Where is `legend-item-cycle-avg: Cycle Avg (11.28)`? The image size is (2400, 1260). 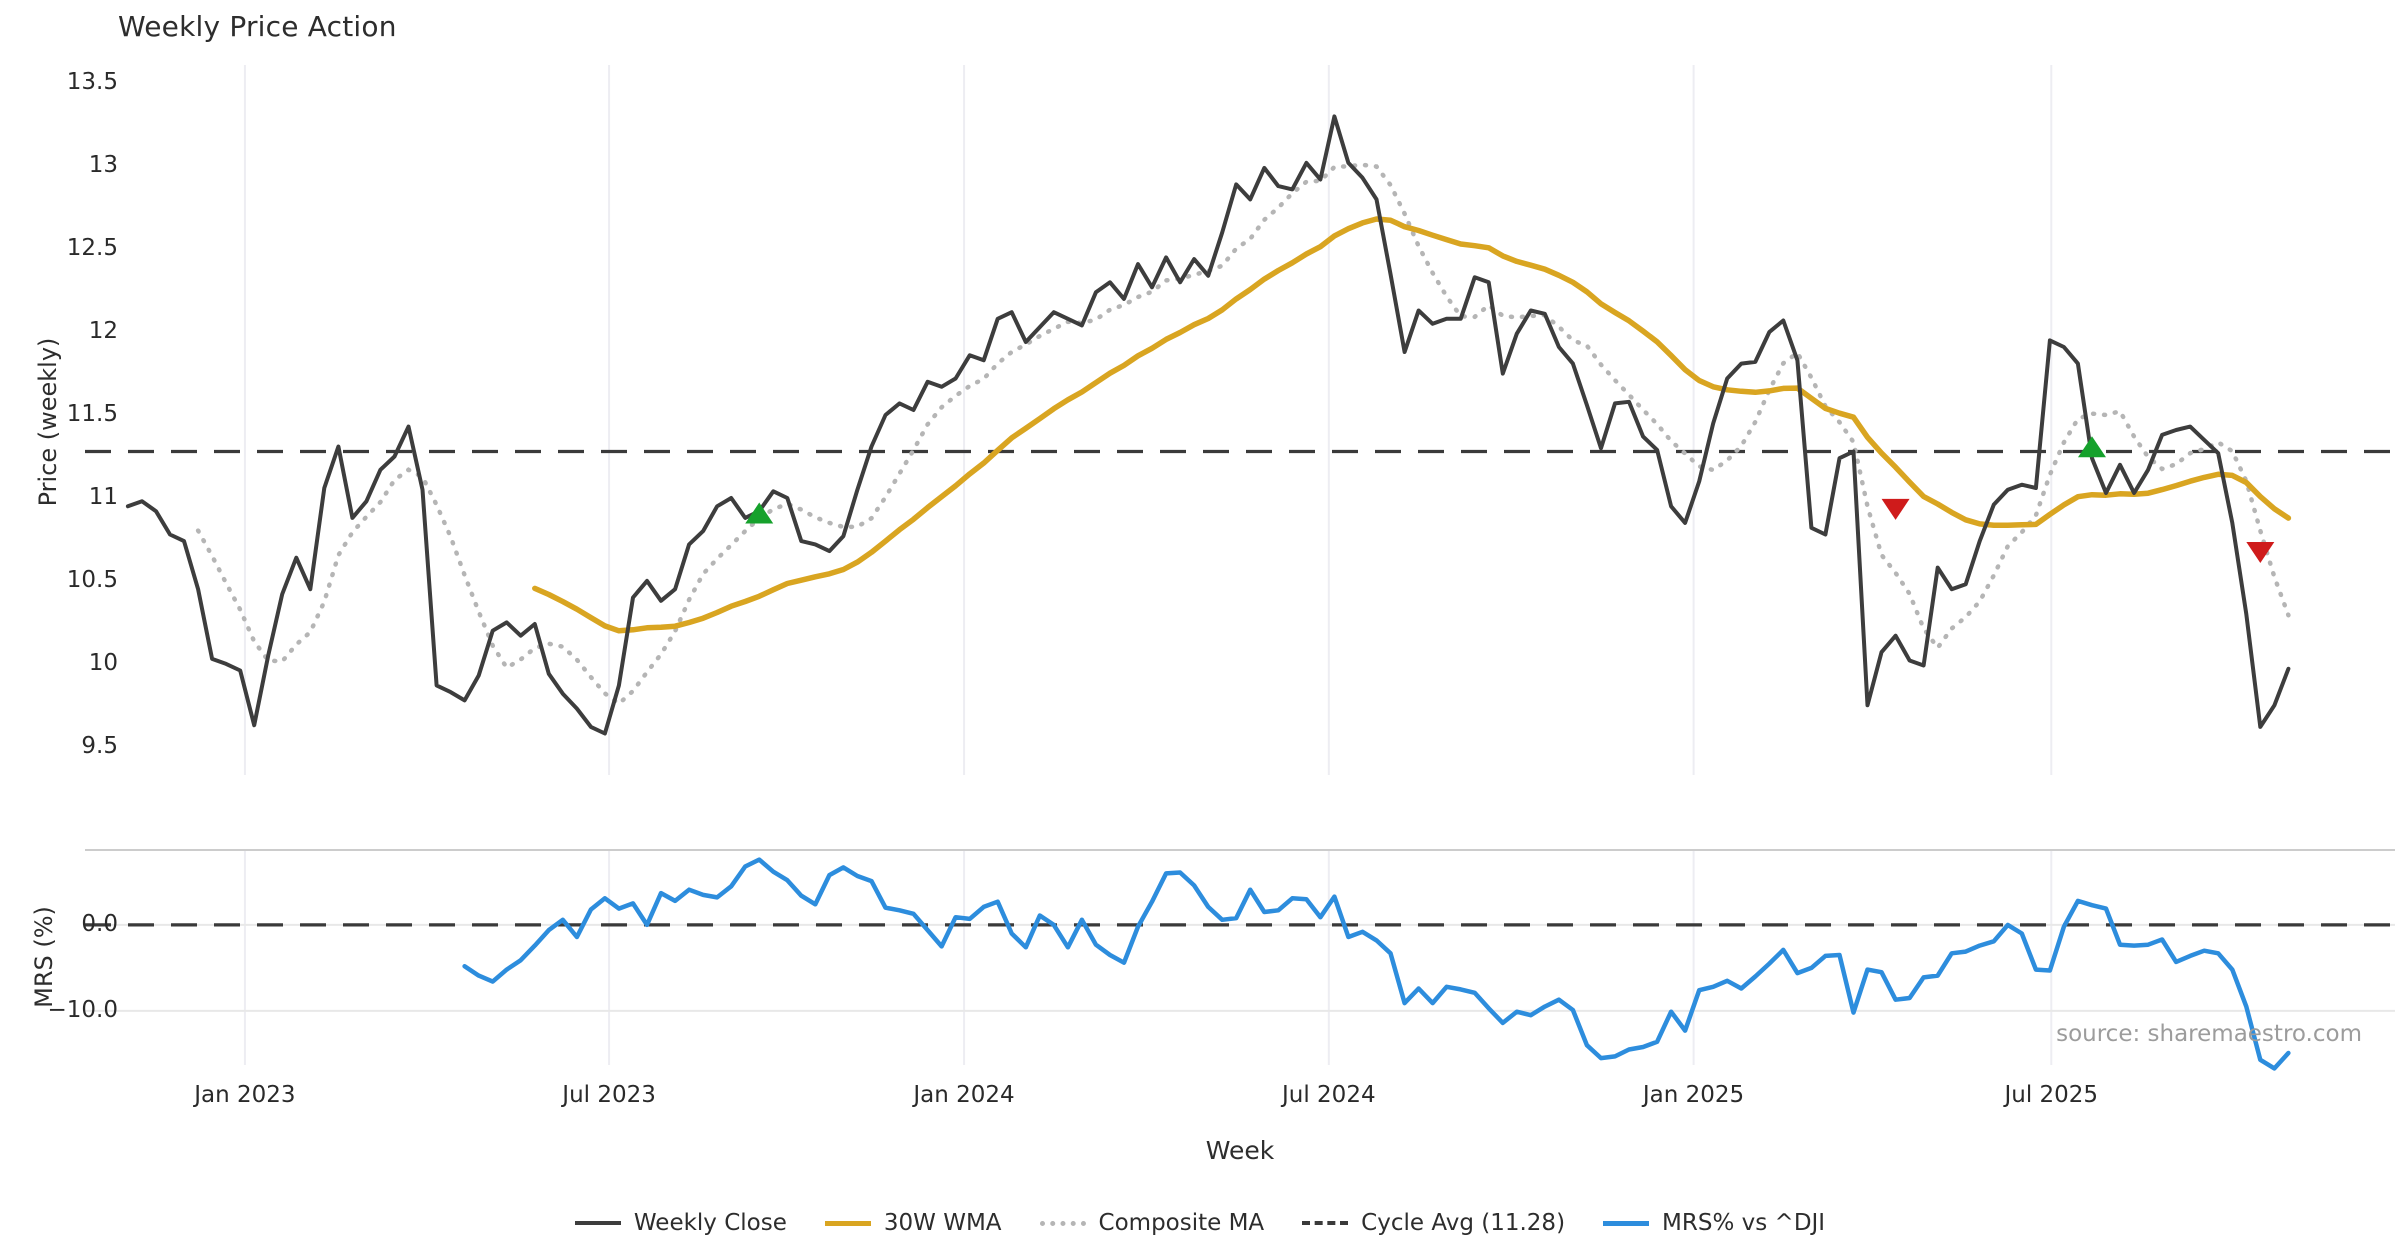 legend-item-cycle-avg: Cycle Avg (11.28) is located at coordinates (1433, 1223).